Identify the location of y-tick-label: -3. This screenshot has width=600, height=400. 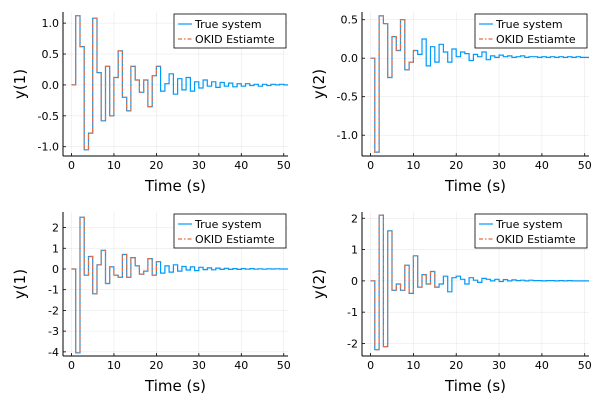
(53, 331).